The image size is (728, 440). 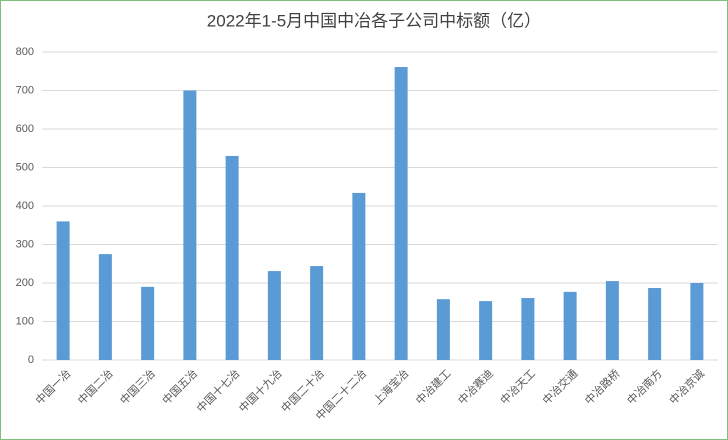 What do you see at coordinates (25, 52) in the screenshot?
I see `y-tick-label: 800` at bounding box center [25, 52].